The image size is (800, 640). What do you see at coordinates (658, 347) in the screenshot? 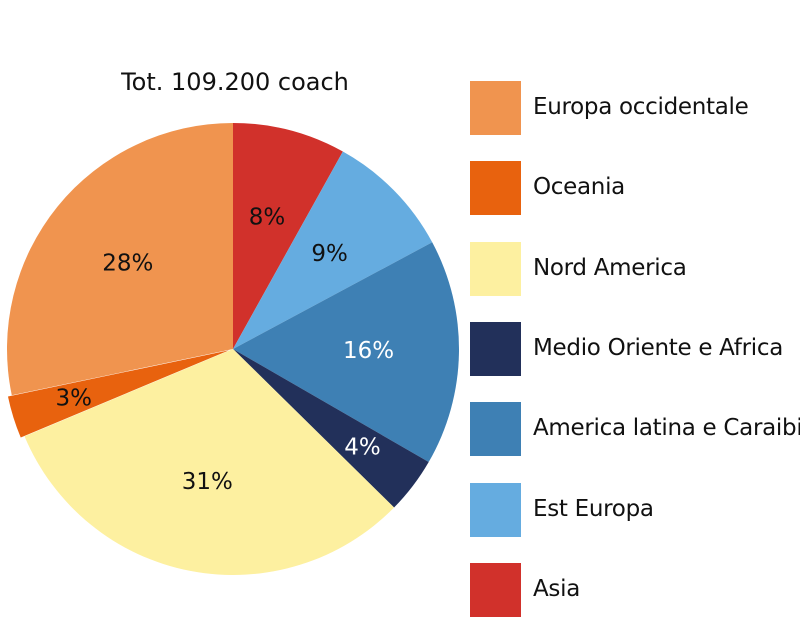
I see `legend-label: Medio Oriente e Africa` at bounding box center [658, 347].